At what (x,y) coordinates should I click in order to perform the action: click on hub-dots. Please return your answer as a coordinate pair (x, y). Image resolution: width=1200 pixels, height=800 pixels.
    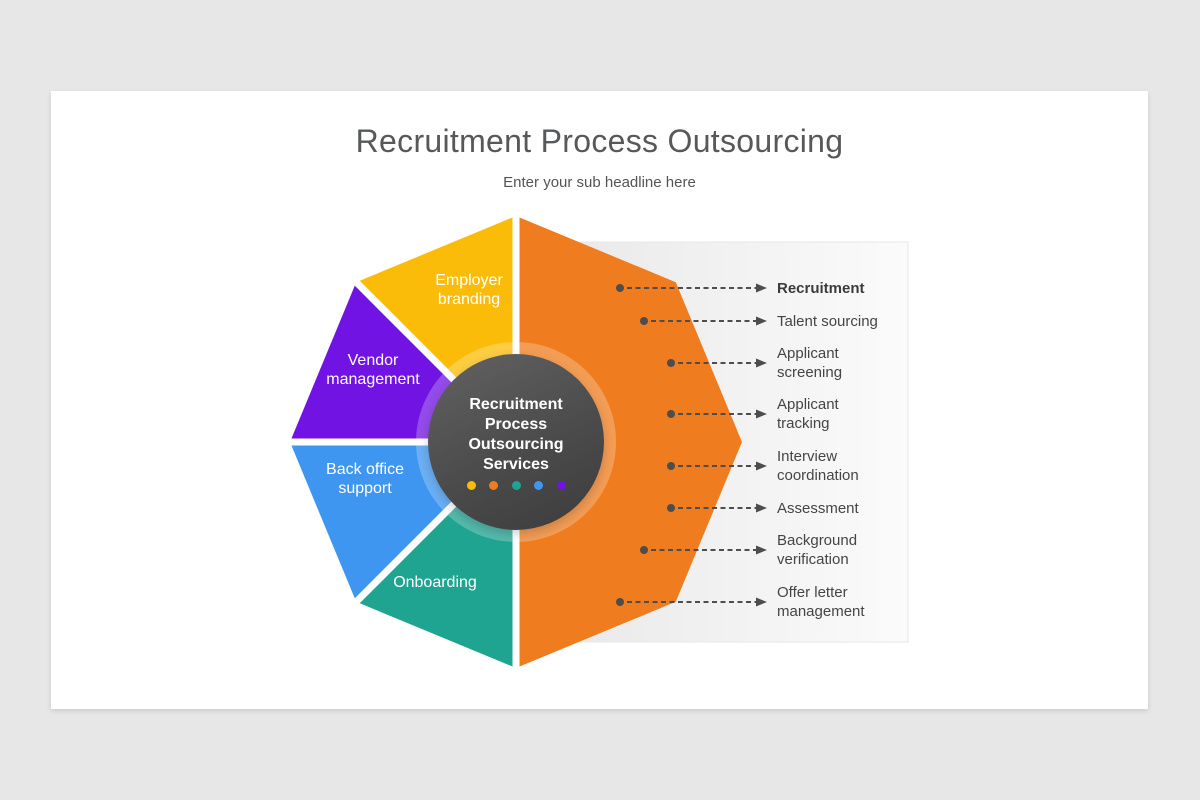
    Looking at the image, I should click on (516, 485).